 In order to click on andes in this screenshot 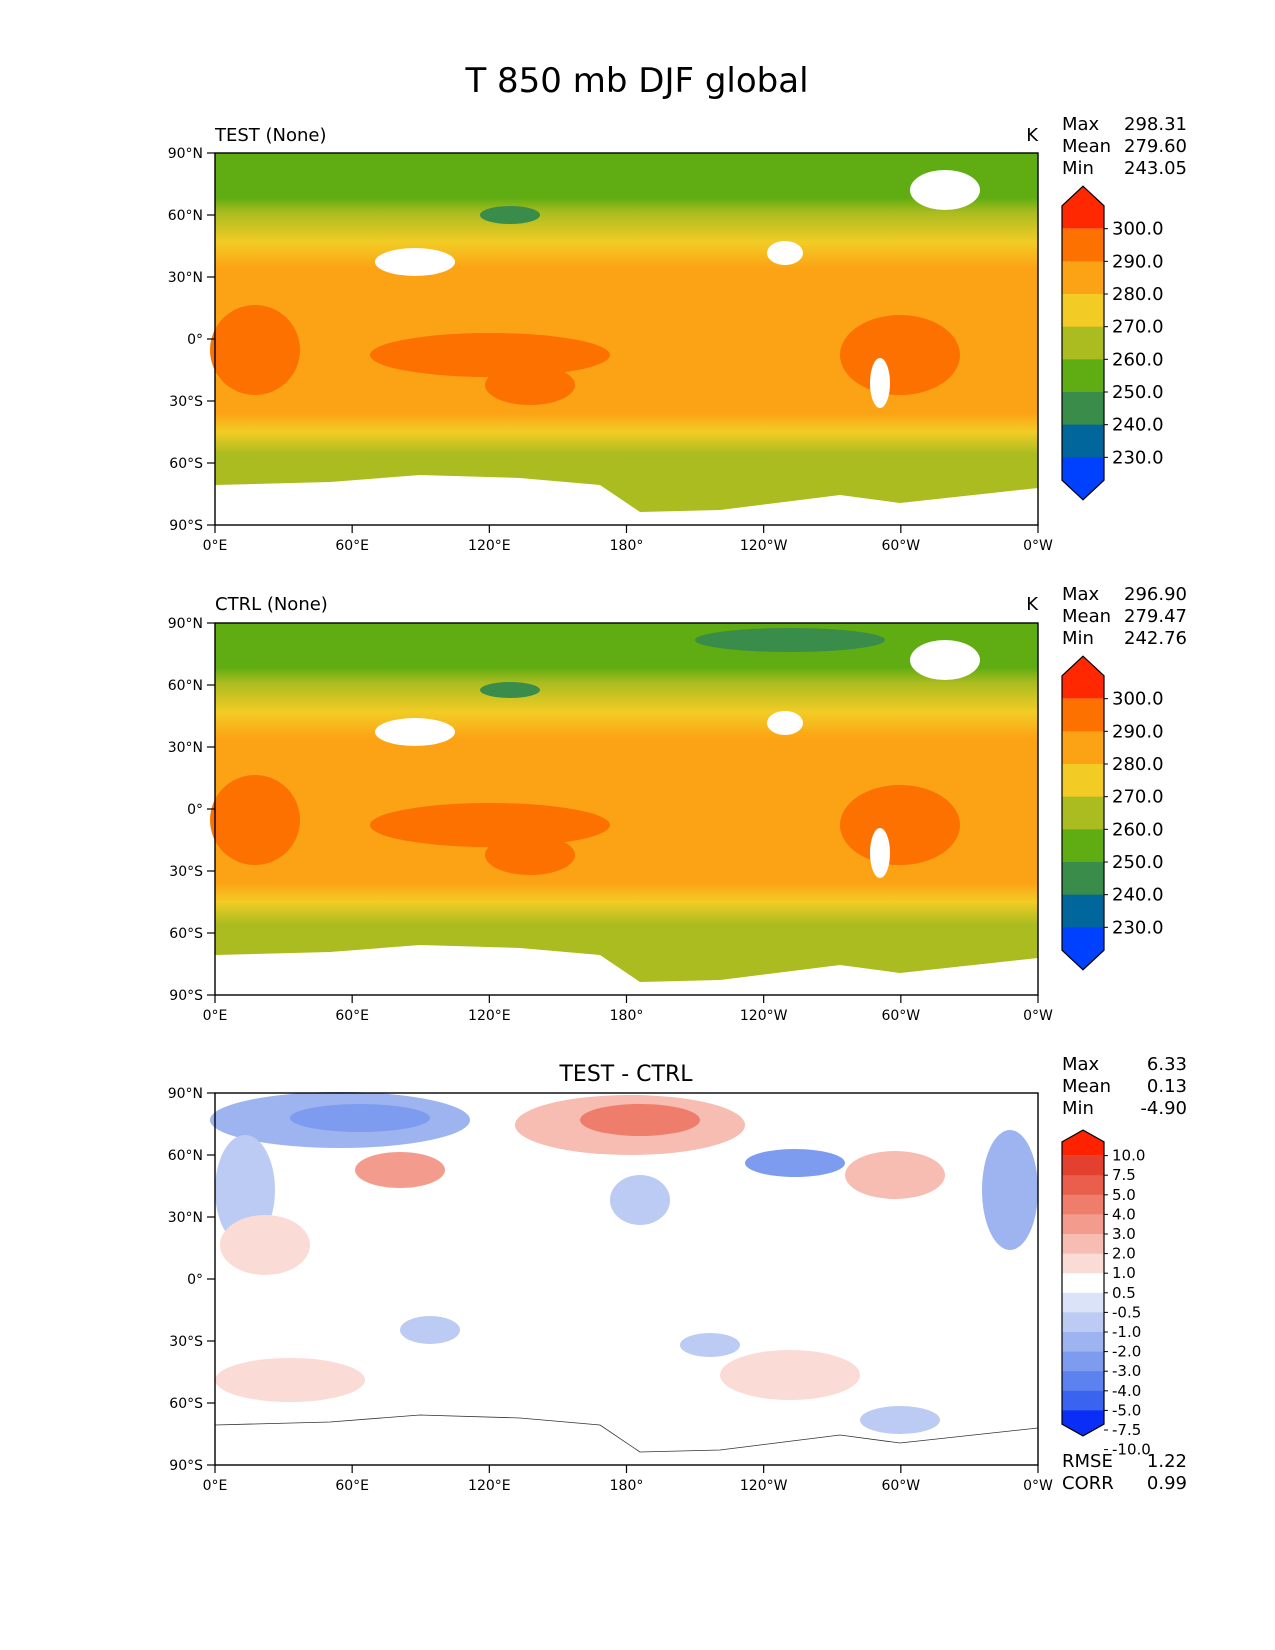, I will do `click(880, 383)`.